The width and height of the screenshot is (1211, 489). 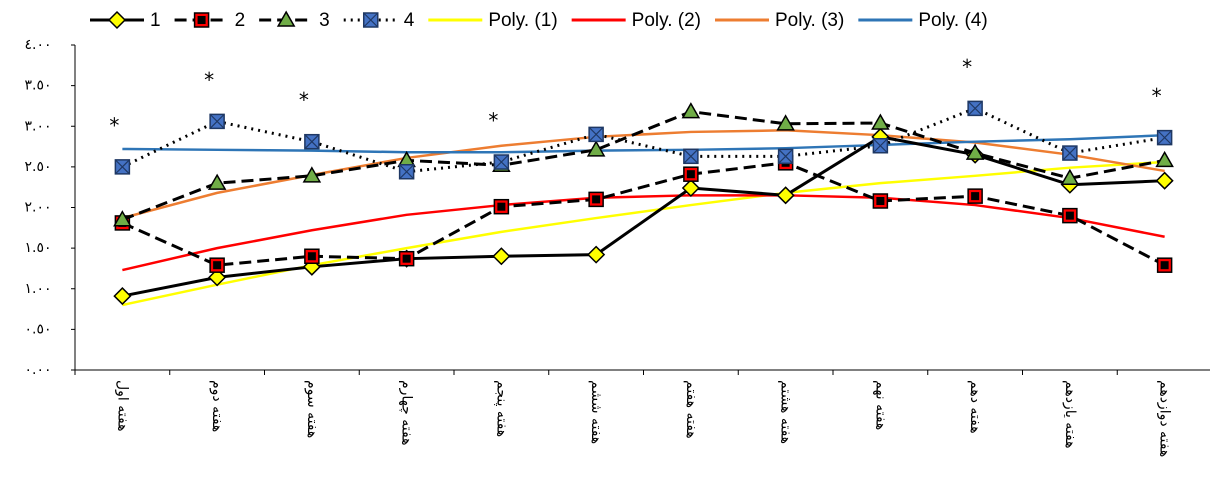 I want to click on x-tick-label: هفته یازدهم, so click(x=1070, y=414).